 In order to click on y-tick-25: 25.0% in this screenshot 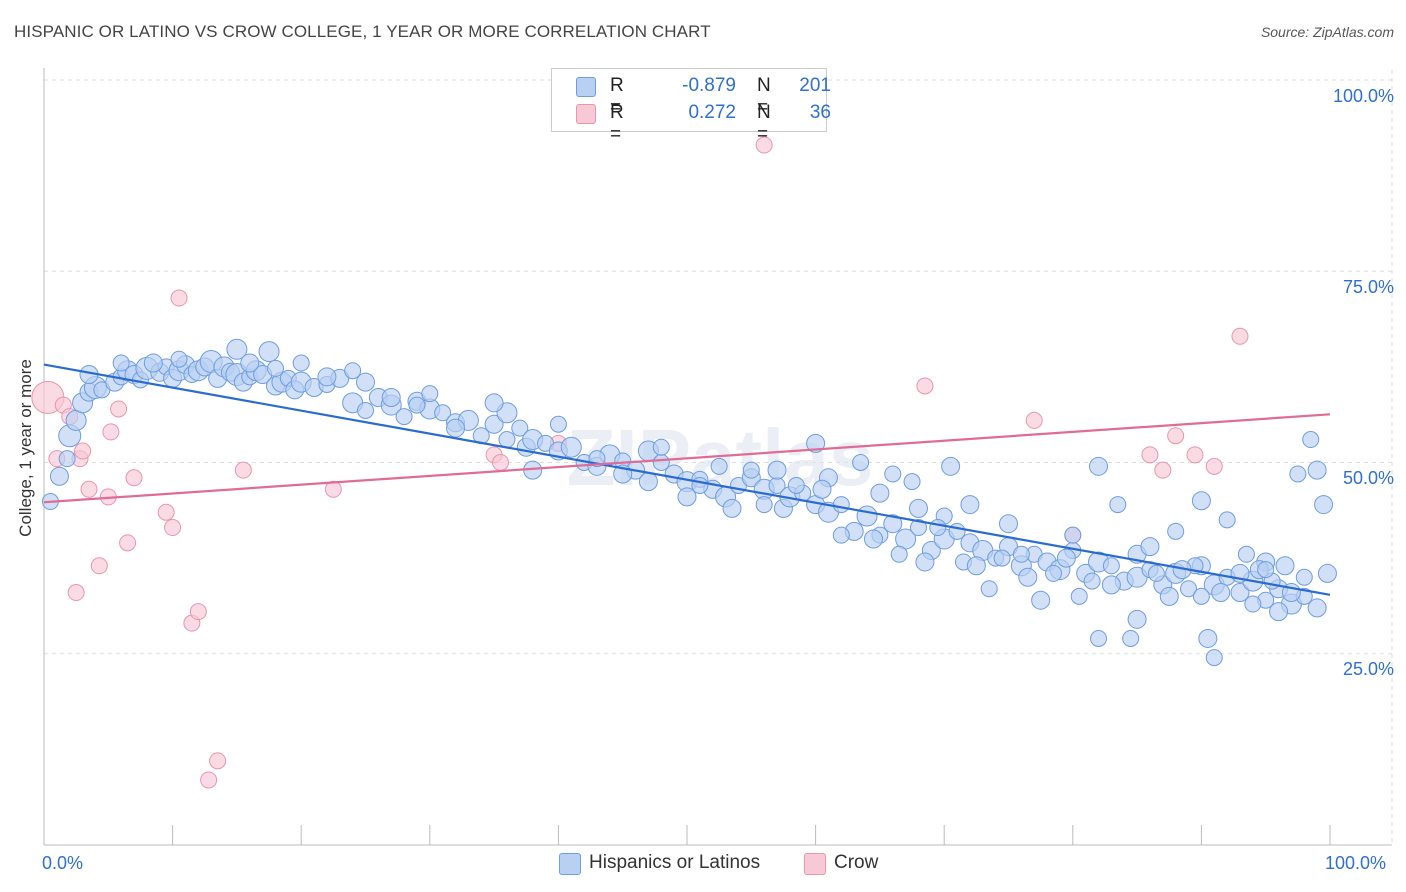, I will do `click(1368, 669)`.